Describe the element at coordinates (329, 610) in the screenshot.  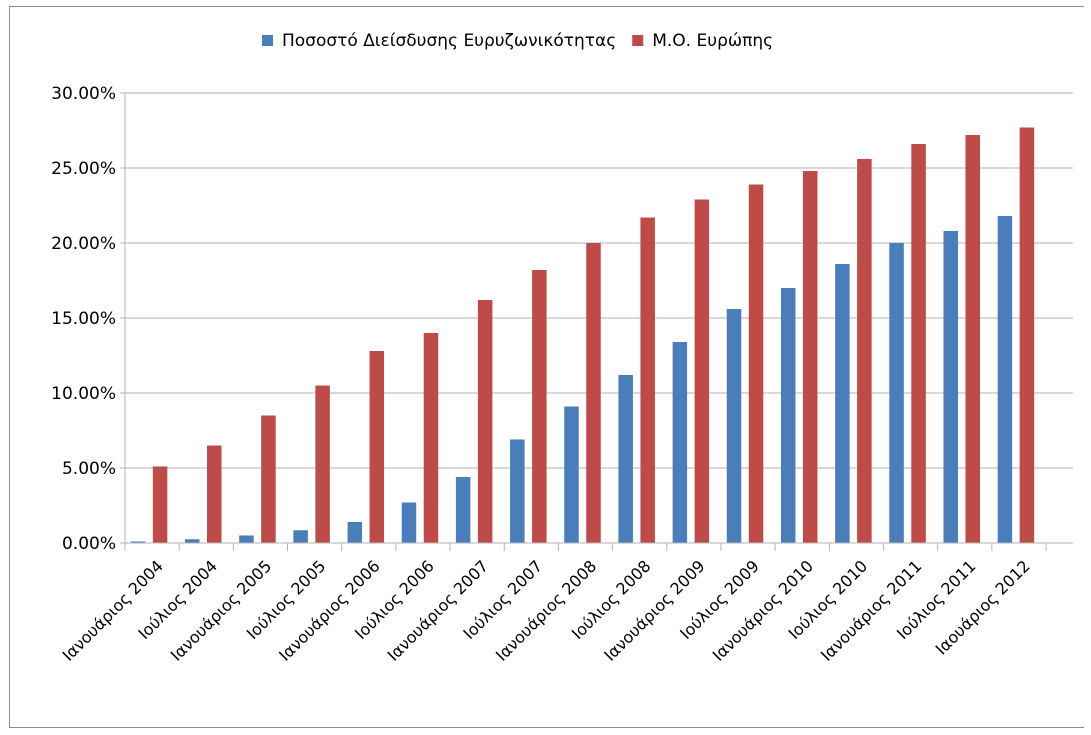
I see `x-category-label: Ιανουάριος 2006` at that location.